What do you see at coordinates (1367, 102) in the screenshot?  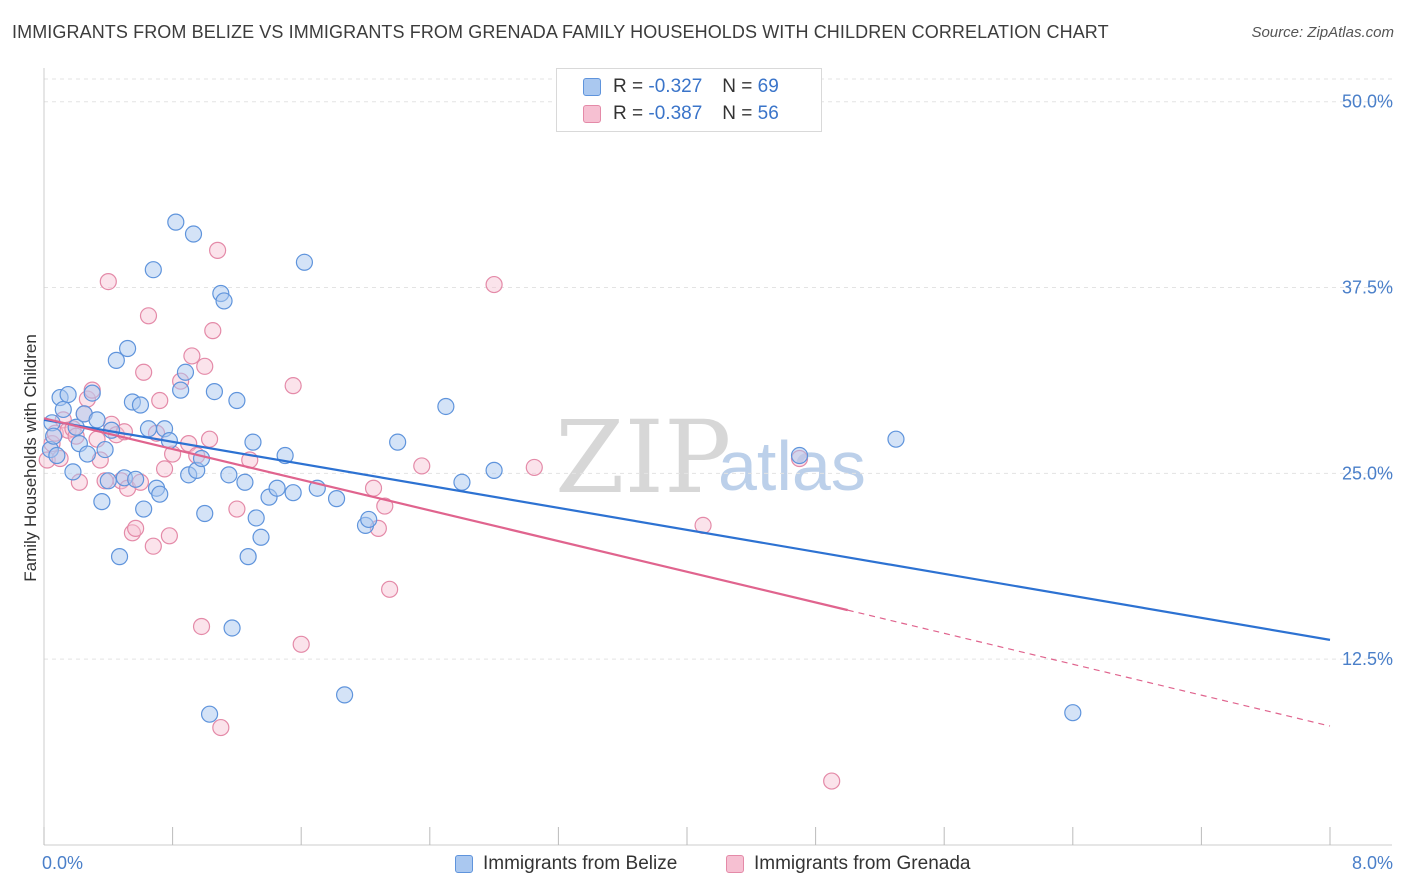 I see `y-tick-label: 50.0%` at bounding box center [1367, 102].